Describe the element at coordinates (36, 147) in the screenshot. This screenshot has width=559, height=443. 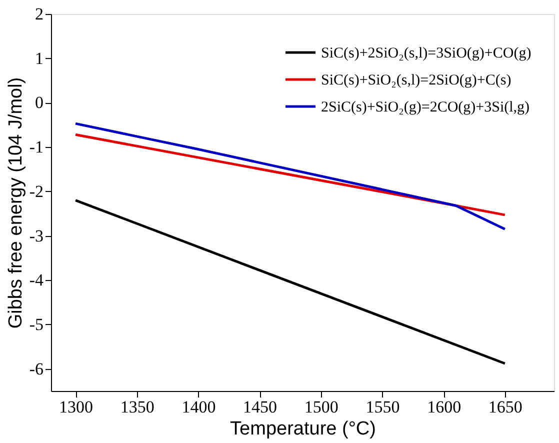
I see `y-tick-label: -1` at that location.